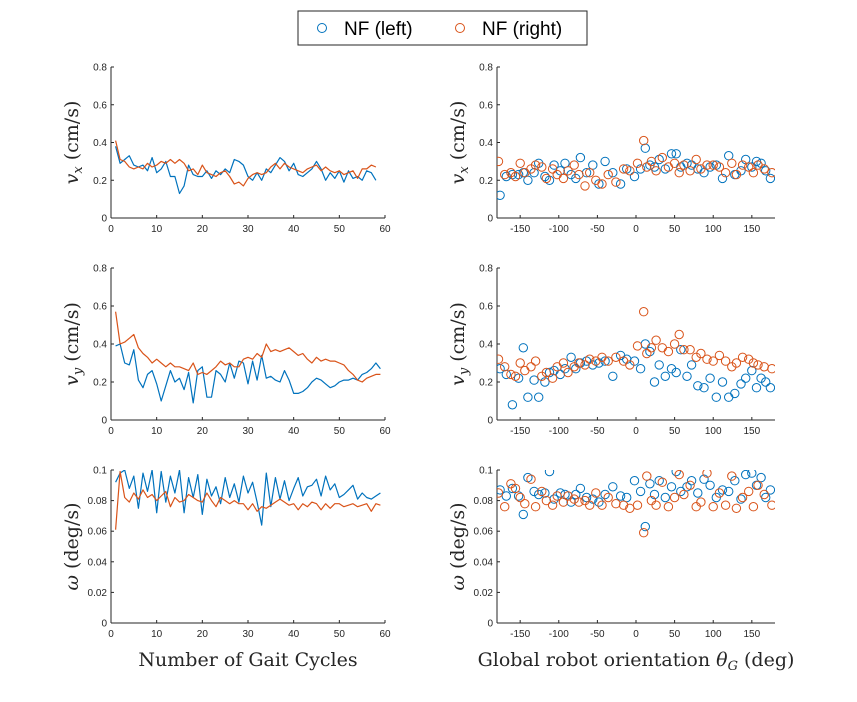 The width and height of the screenshot is (857, 702). Describe the element at coordinates (484, 562) in the screenshot. I see `y-tick-label: 0.04` at that location.